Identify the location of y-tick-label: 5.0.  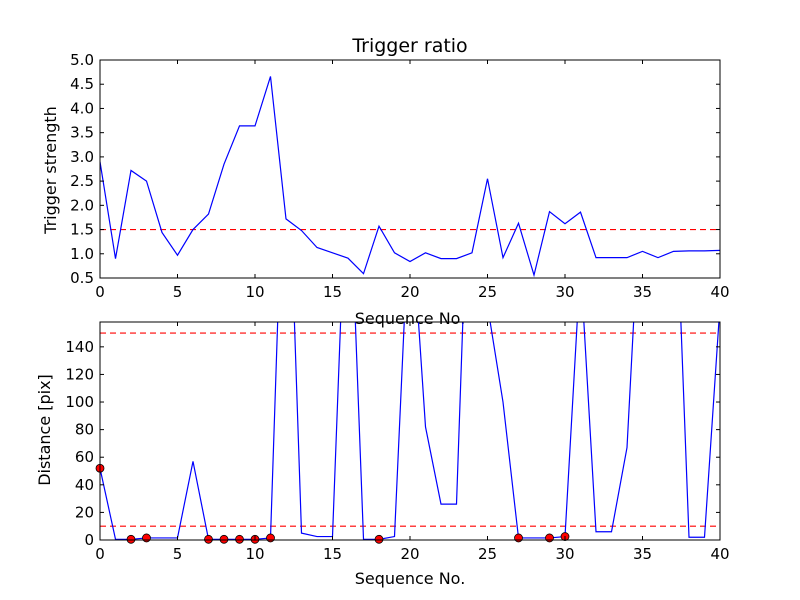
(82, 60).